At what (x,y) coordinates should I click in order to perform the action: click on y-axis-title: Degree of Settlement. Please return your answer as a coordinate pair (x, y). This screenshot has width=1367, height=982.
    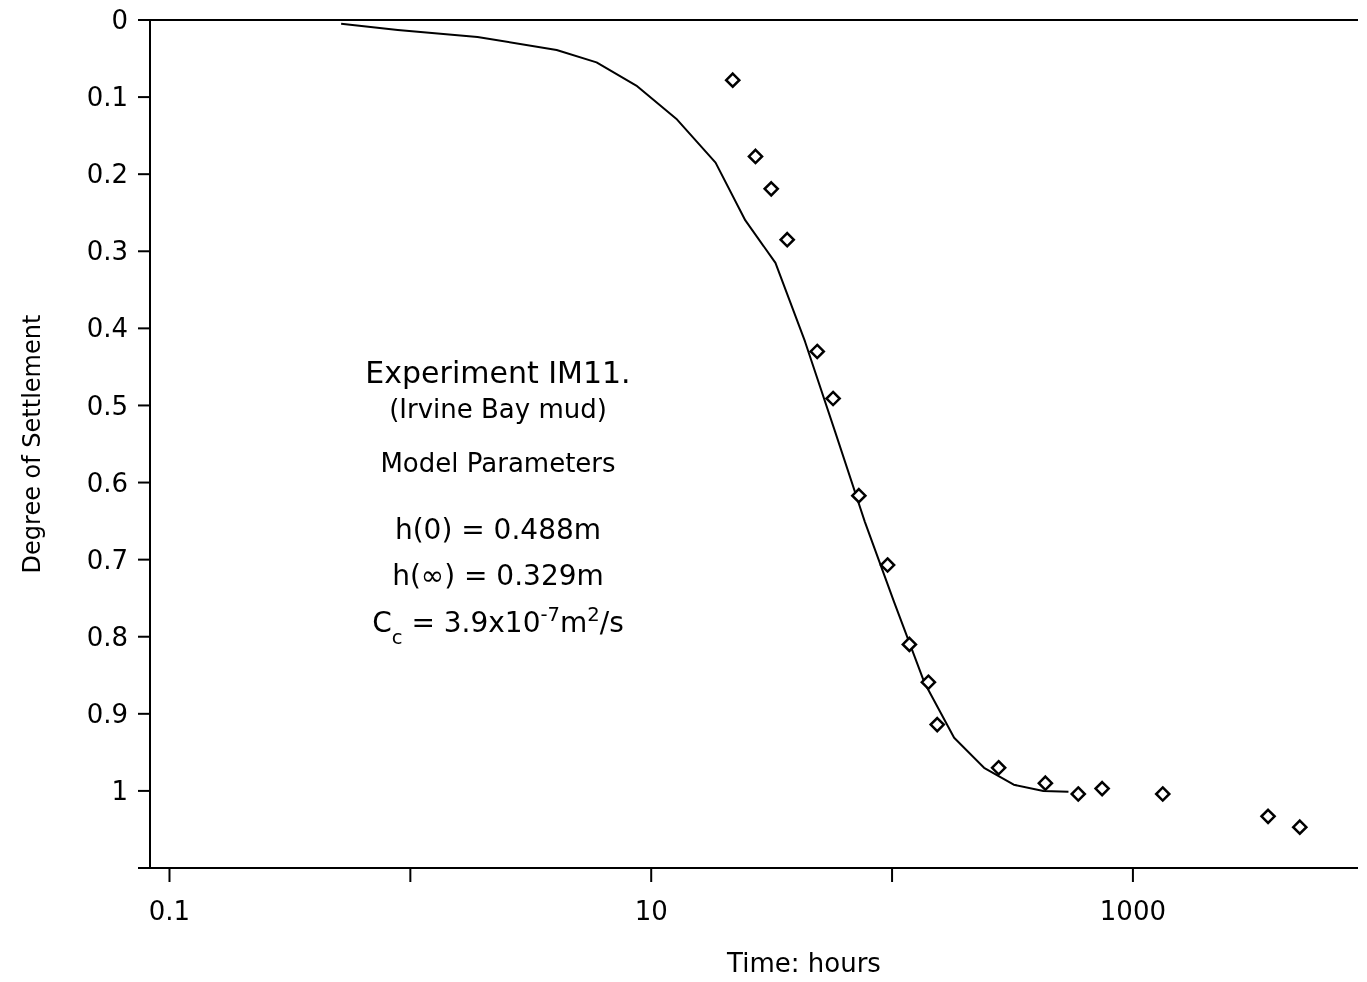
    Looking at the image, I should click on (32, 444).